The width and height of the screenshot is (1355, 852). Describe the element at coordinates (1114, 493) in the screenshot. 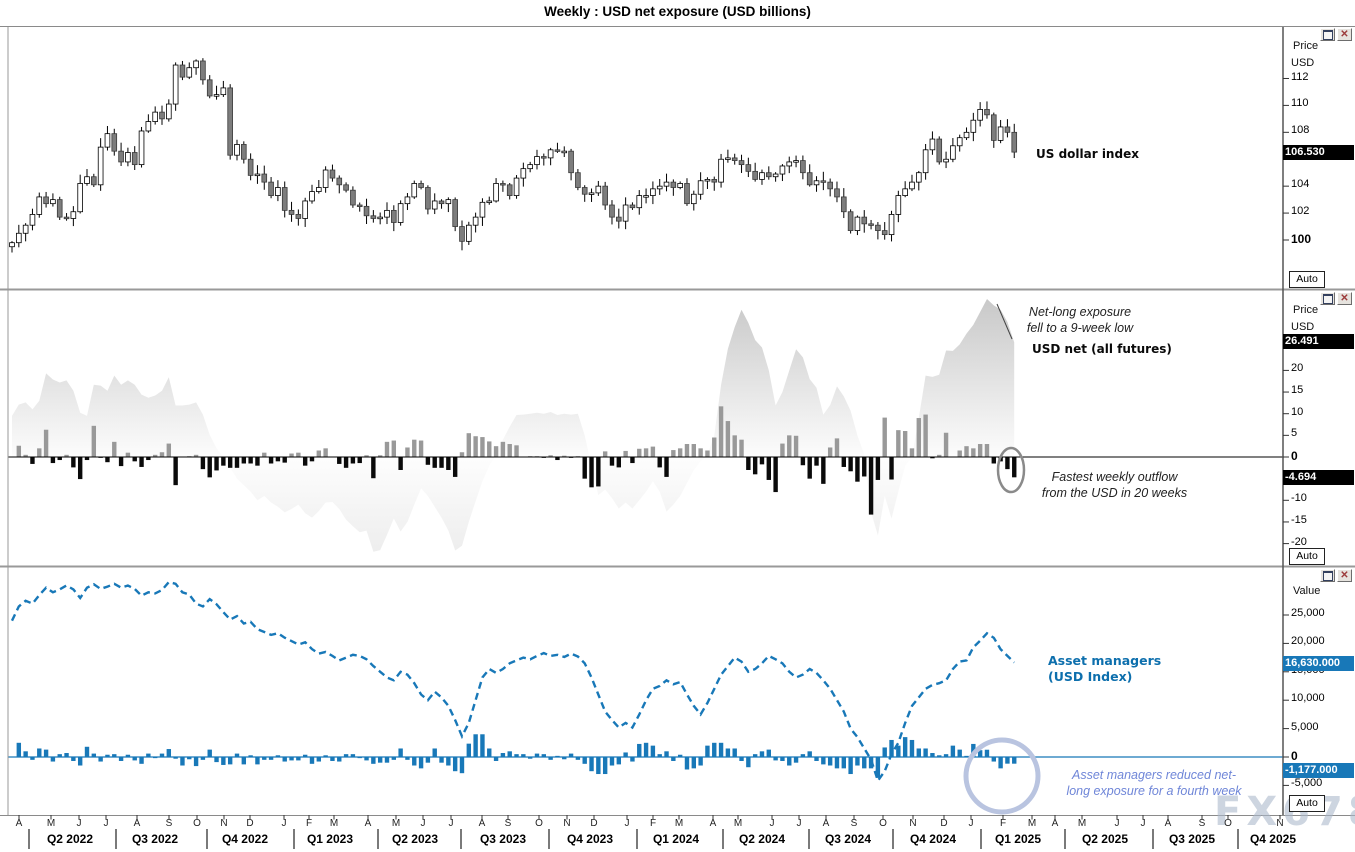

I see `annotation-outflow-2: from the USD in 20 weeks` at that location.